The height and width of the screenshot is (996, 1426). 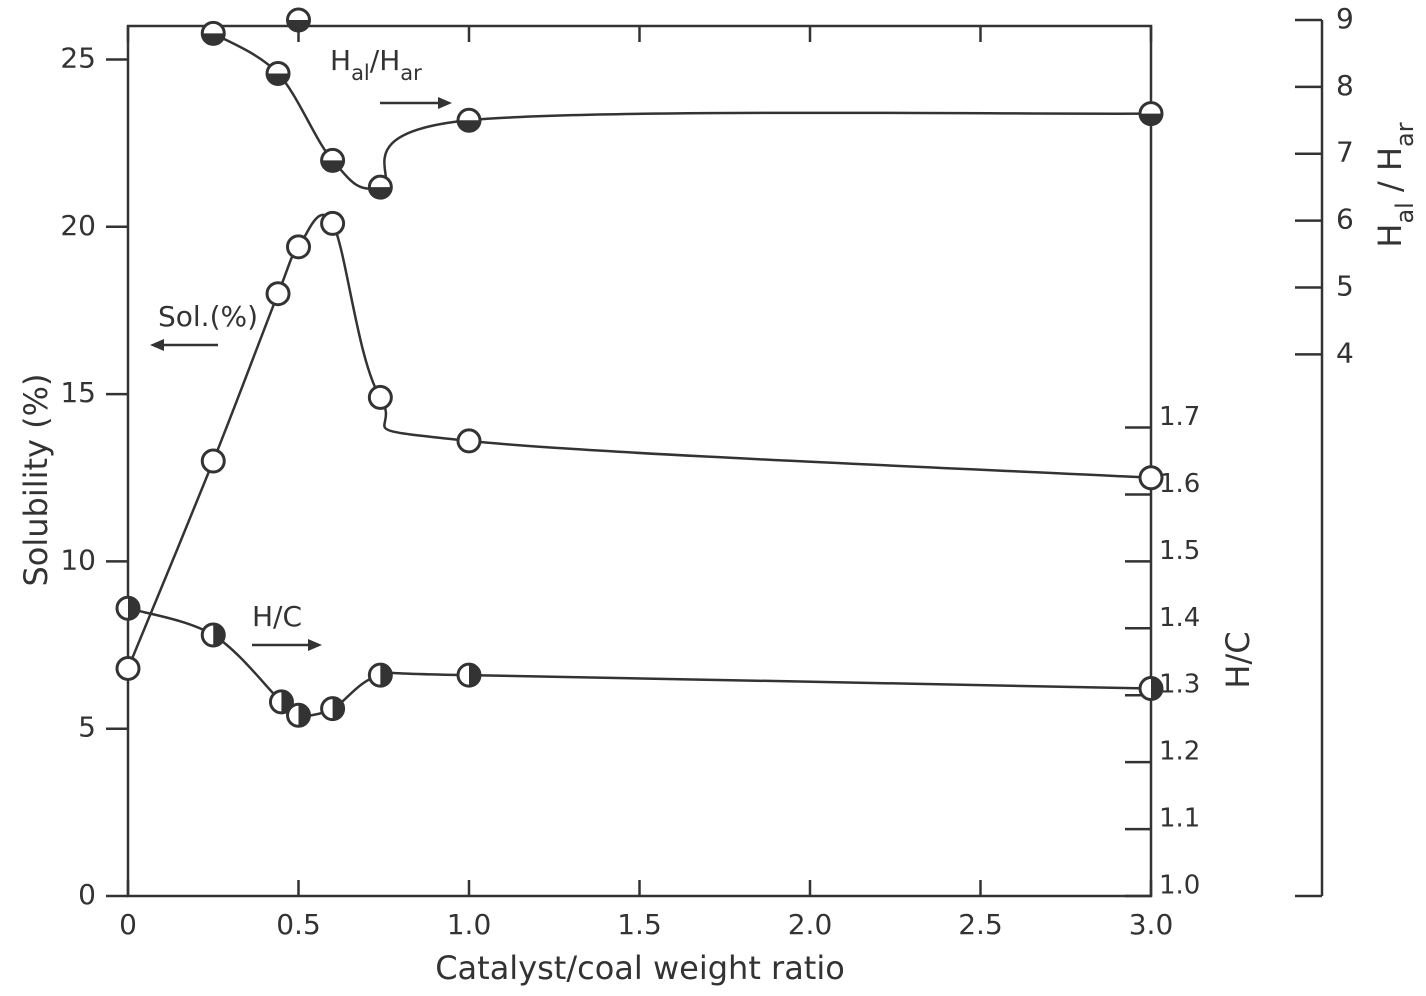 I want to click on y2-tick-label: 1.2, so click(x=1179, y=752).